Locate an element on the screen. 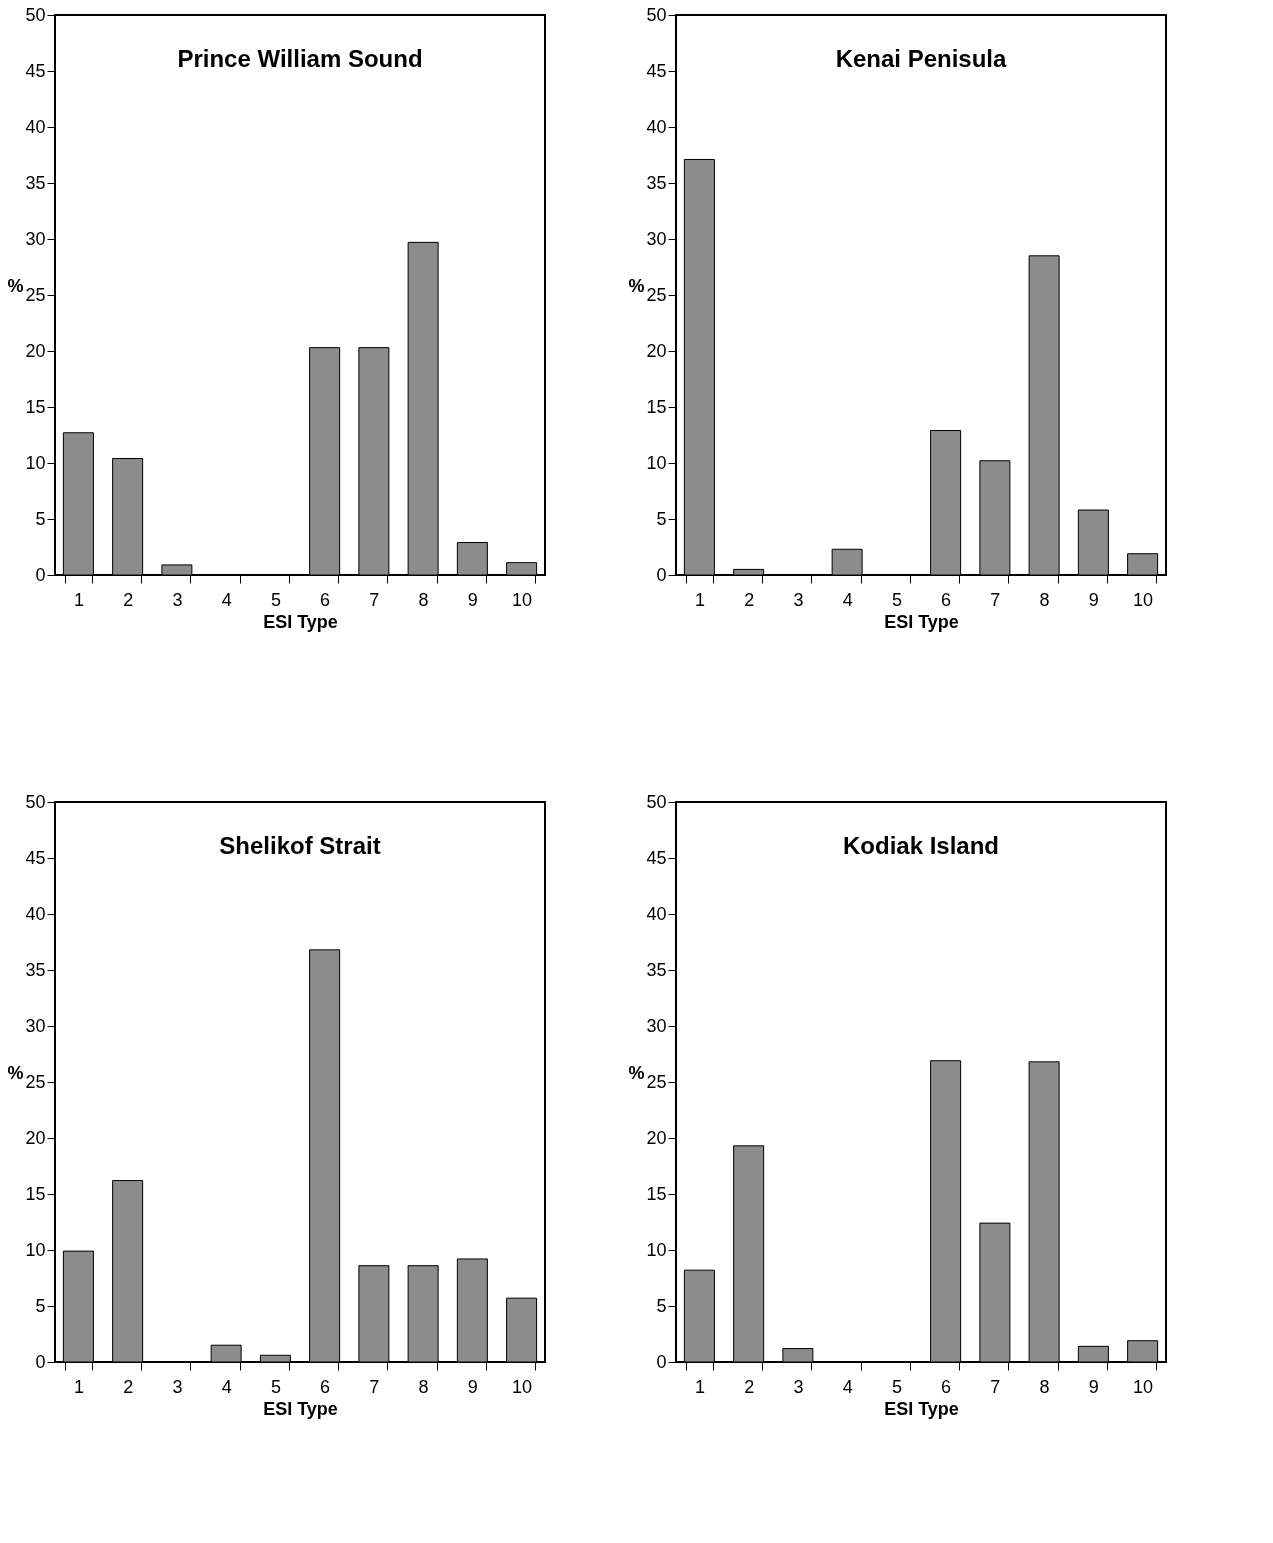 This screenshot has width=1273, height=1543. text: Shelikof Strait is located at coordinates (300, 845).